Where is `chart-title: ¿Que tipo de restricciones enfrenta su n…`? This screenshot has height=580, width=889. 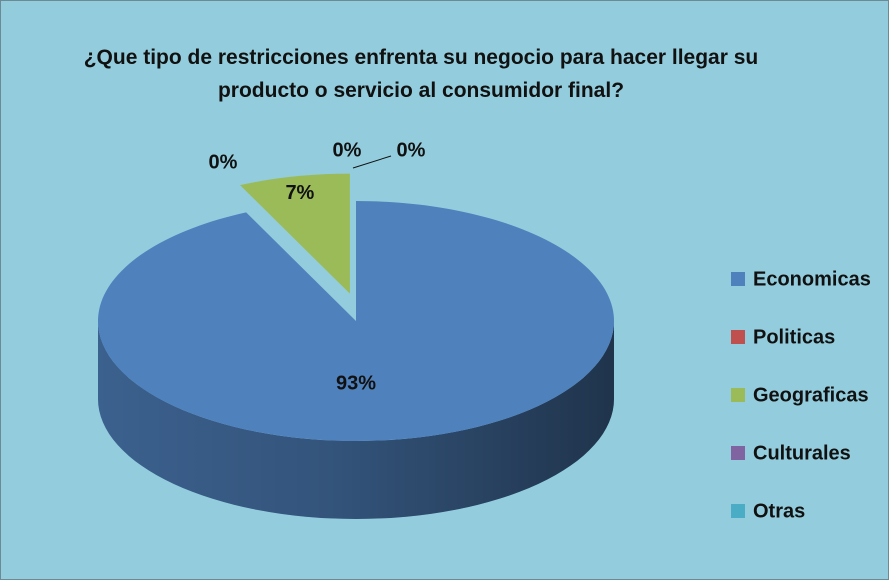
chart-title: ¿Que tipo de restricciones enfrenta su n… is located at coordinates (421, 74).